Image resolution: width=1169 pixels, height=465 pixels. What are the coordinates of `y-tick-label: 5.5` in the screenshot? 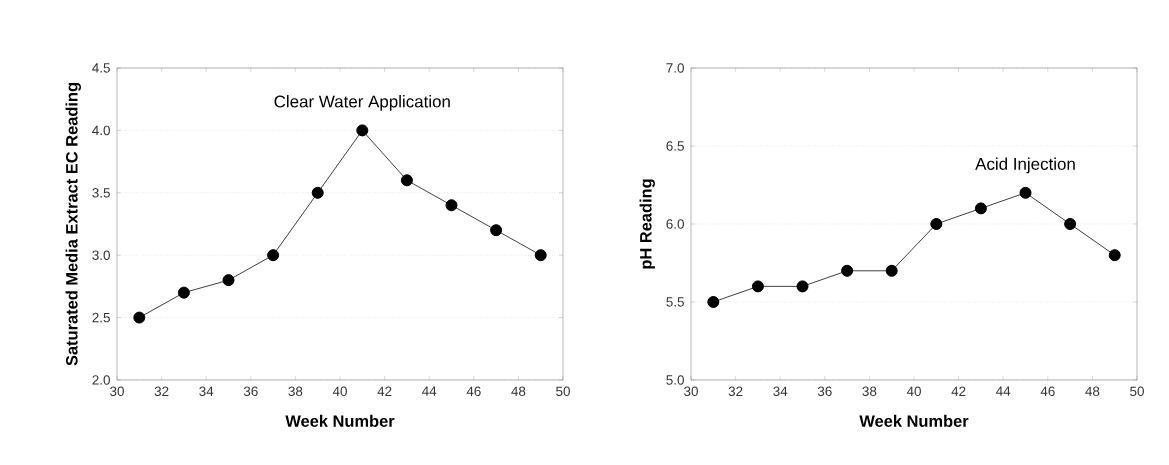 It's located at (675, 302).